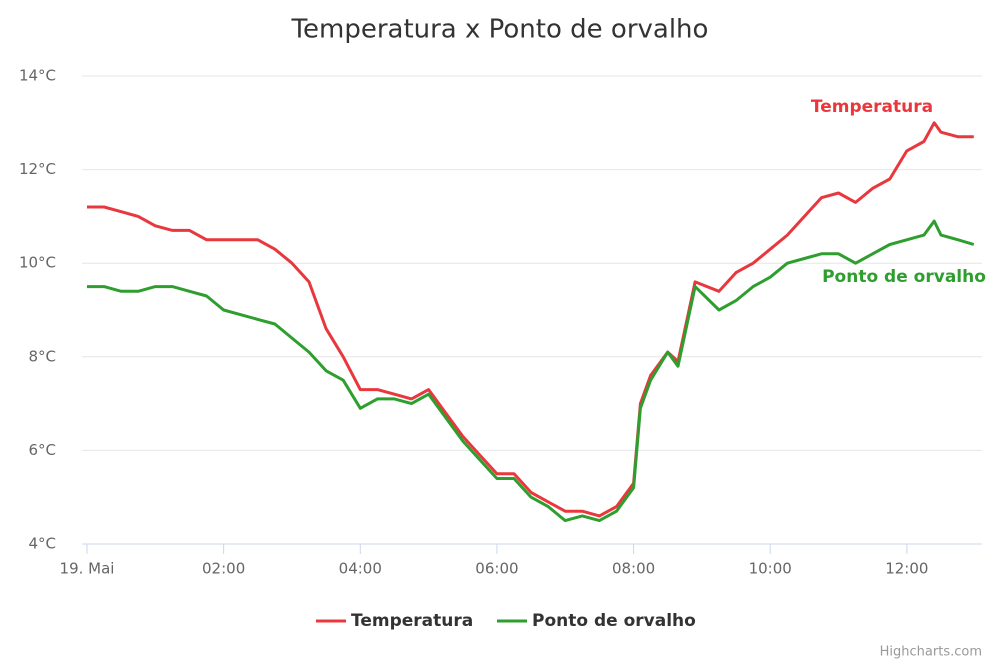  What do you see at coordinates (904, 277) in the screenshot?
I see `series-label: Ponto de orvalho` at bounding box center [904, 277].